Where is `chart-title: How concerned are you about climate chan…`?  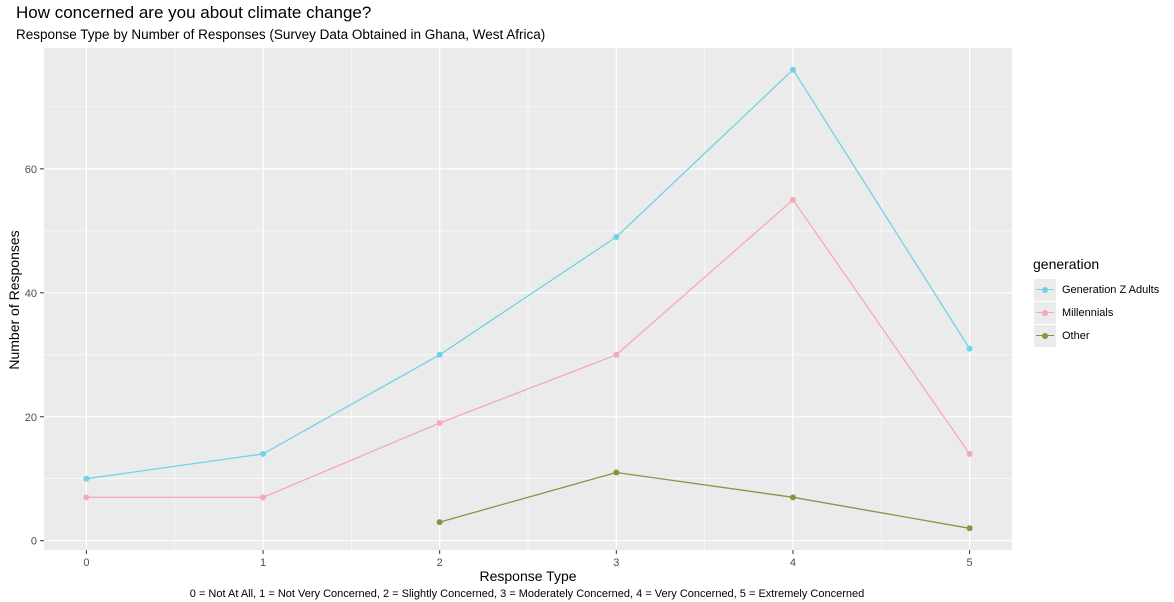
chart-title: How concerned are you about climate chan… is located at coordinates (194, 12).